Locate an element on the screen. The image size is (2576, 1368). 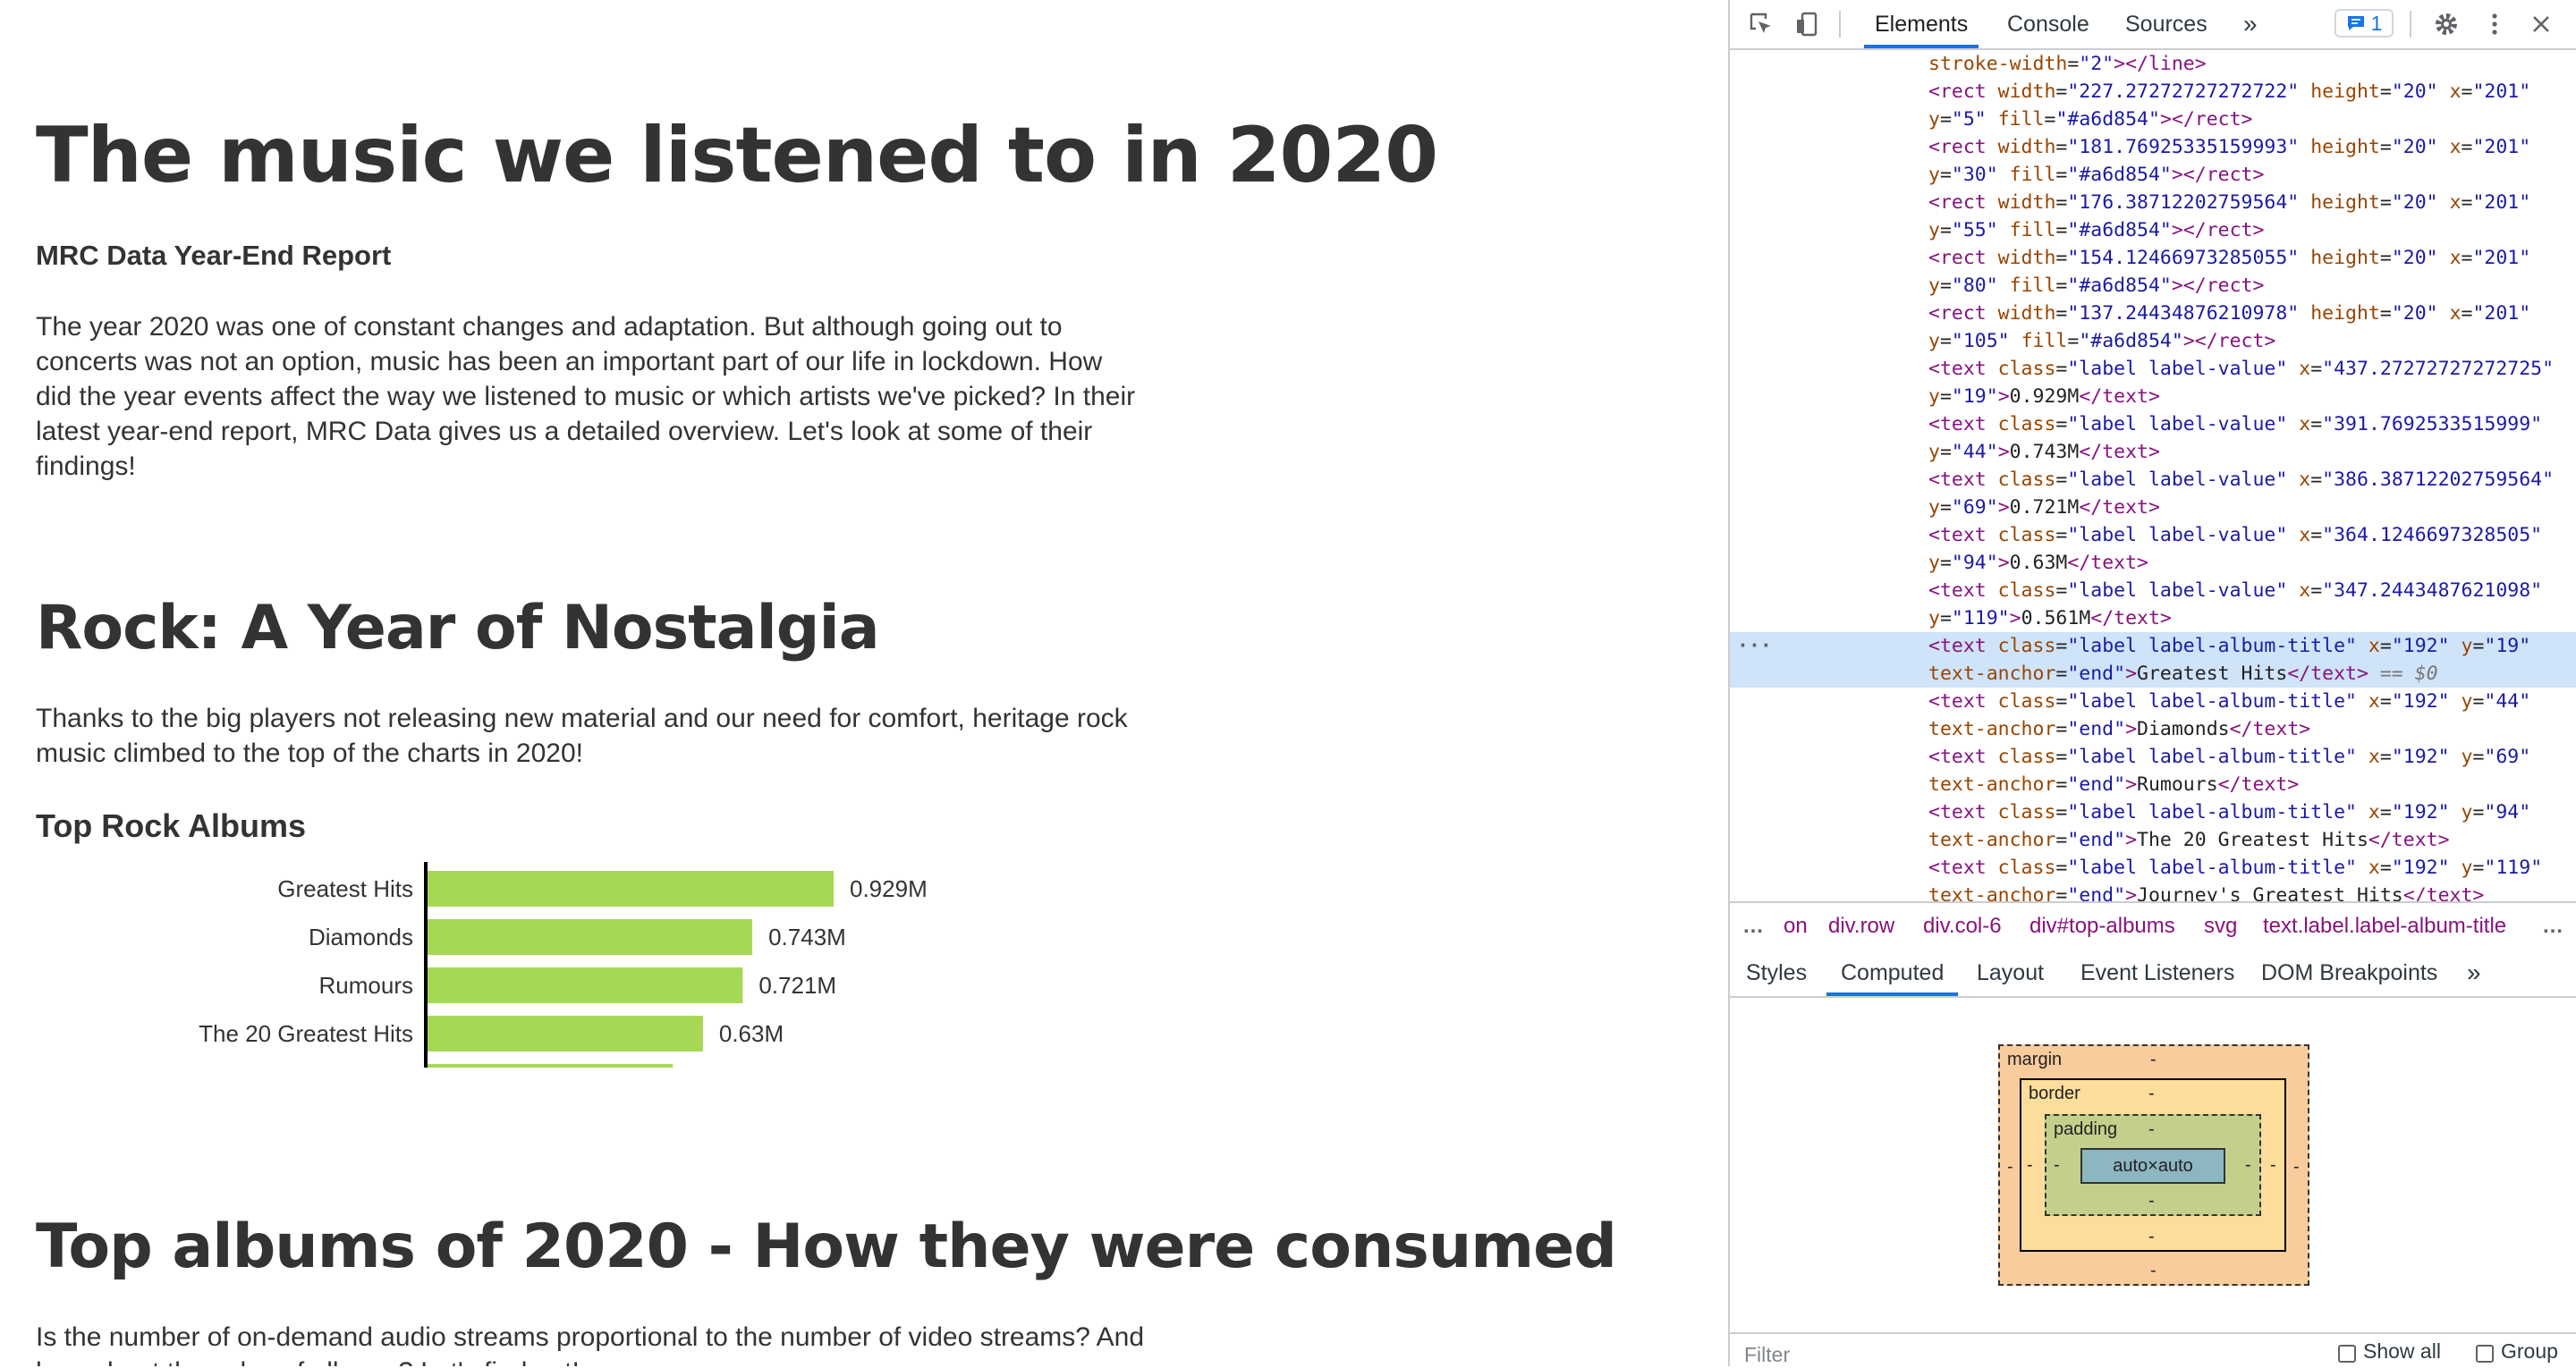
breadcrumb-item: on is located at coordinates (1796, 926).